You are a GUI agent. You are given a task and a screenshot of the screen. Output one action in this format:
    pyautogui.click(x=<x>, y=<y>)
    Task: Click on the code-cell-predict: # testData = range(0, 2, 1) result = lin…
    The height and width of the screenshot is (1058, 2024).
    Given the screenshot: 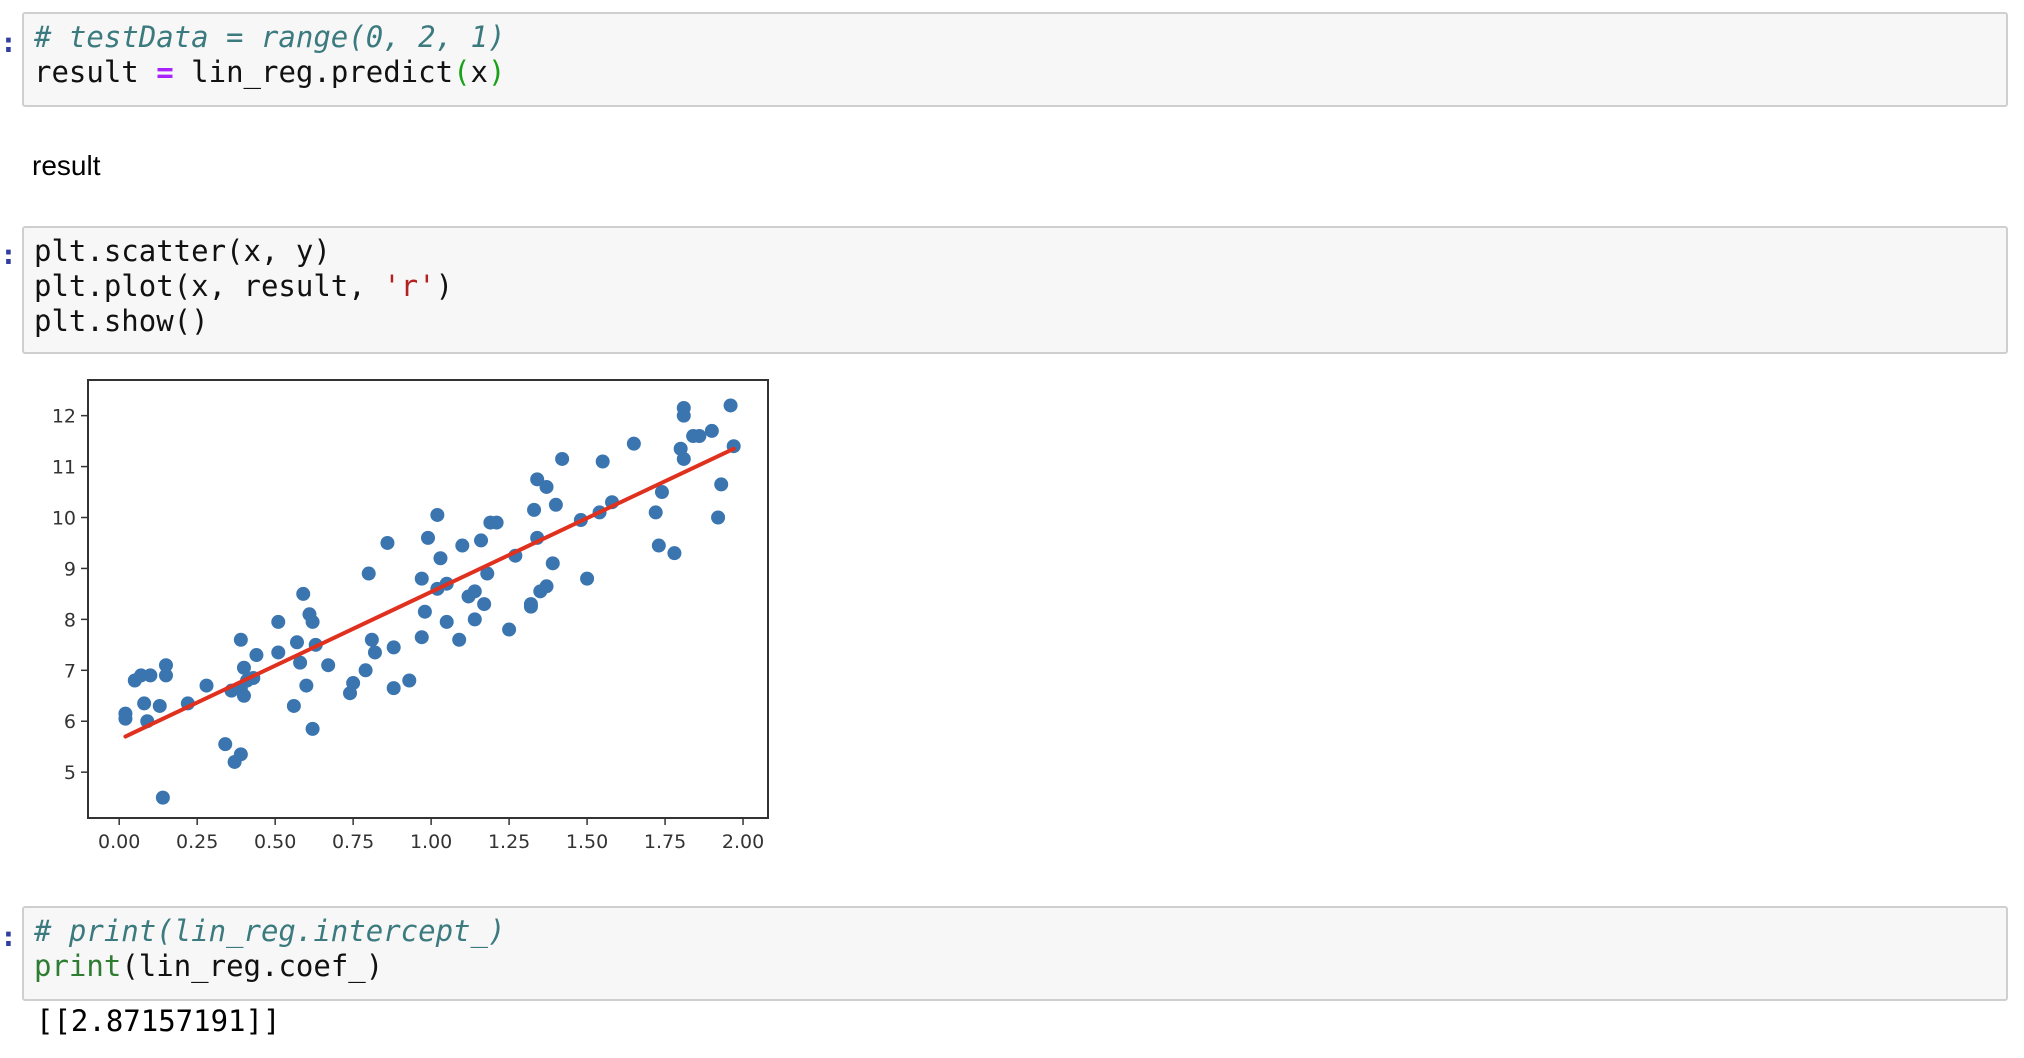 What is the action you would take?
    pyautogui.click(x=1015, y=59)
    